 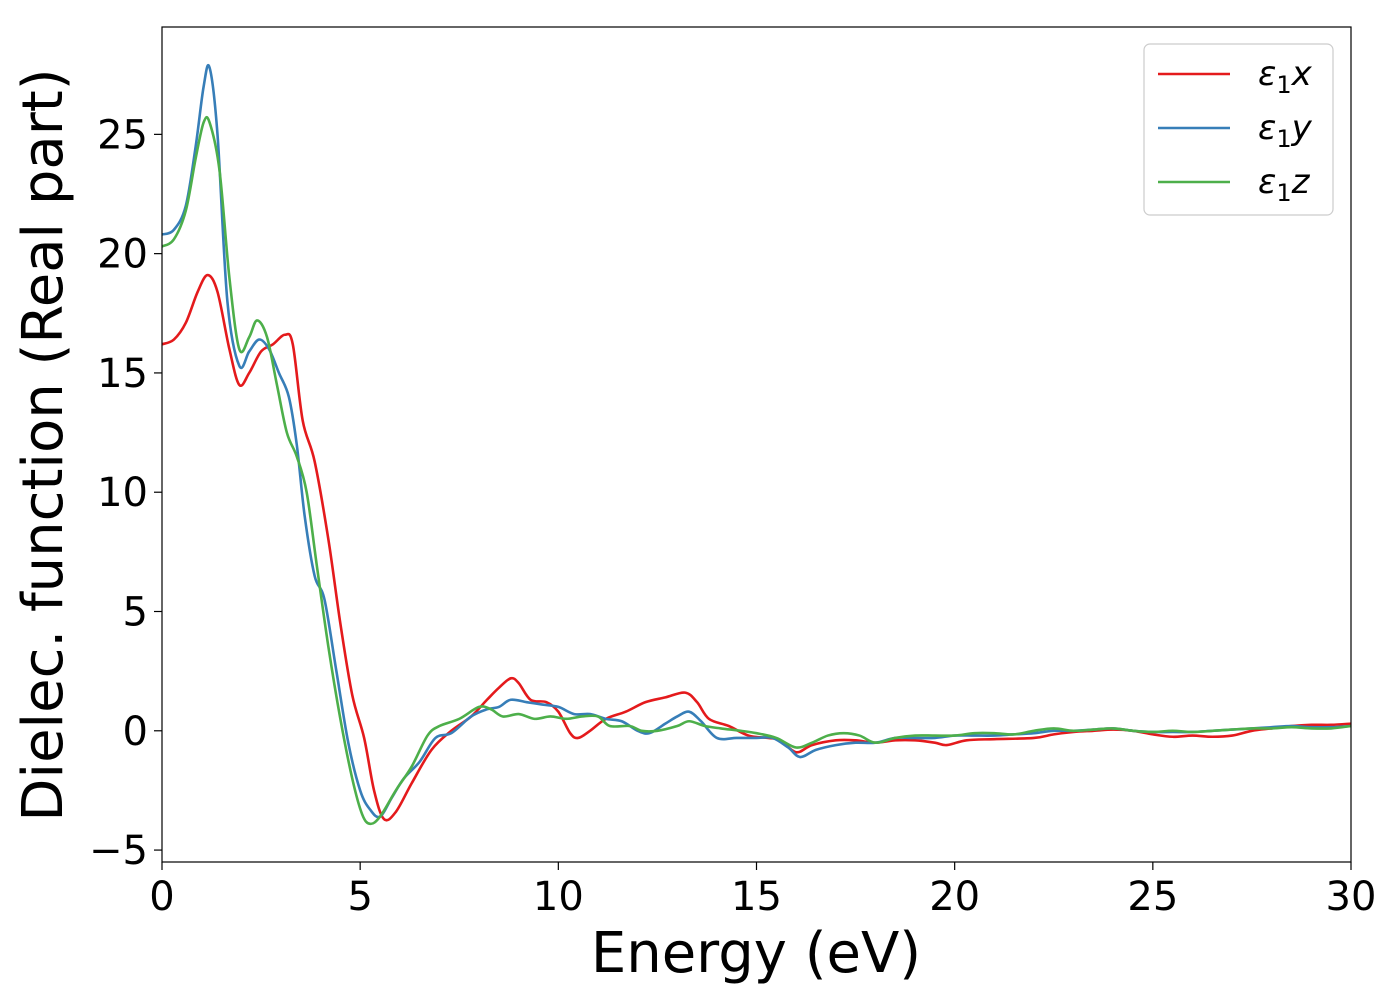 I want to click on x-tick-label: 15, so click(x=756, y=897).